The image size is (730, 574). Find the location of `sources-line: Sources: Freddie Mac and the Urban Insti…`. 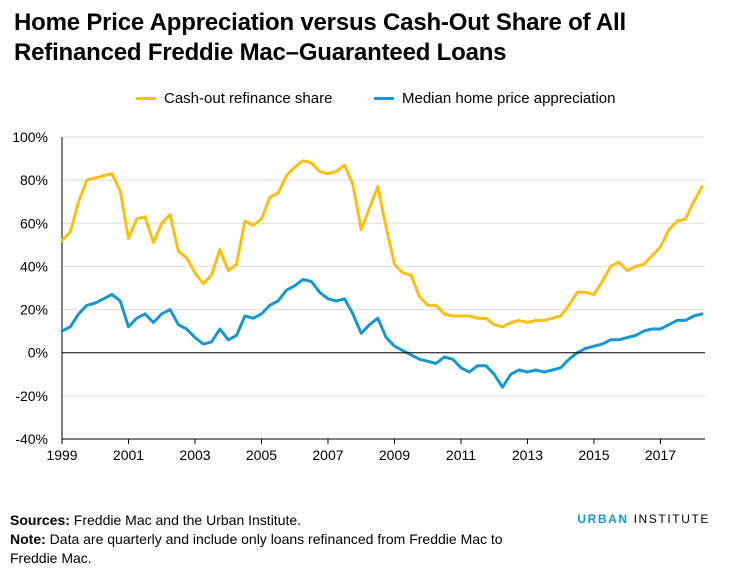

sources-line: Sources: Freddie Mac and the Urban Insti… is located at coordinates (280, 520).